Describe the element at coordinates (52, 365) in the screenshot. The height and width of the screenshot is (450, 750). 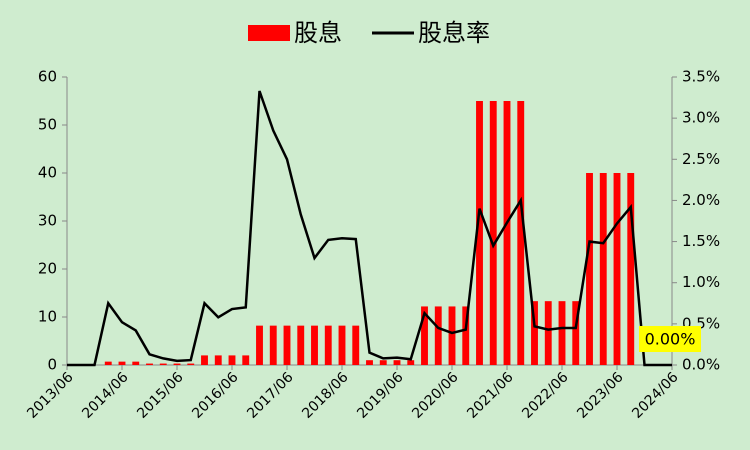
I see `y-tick-label: 0` at that location.